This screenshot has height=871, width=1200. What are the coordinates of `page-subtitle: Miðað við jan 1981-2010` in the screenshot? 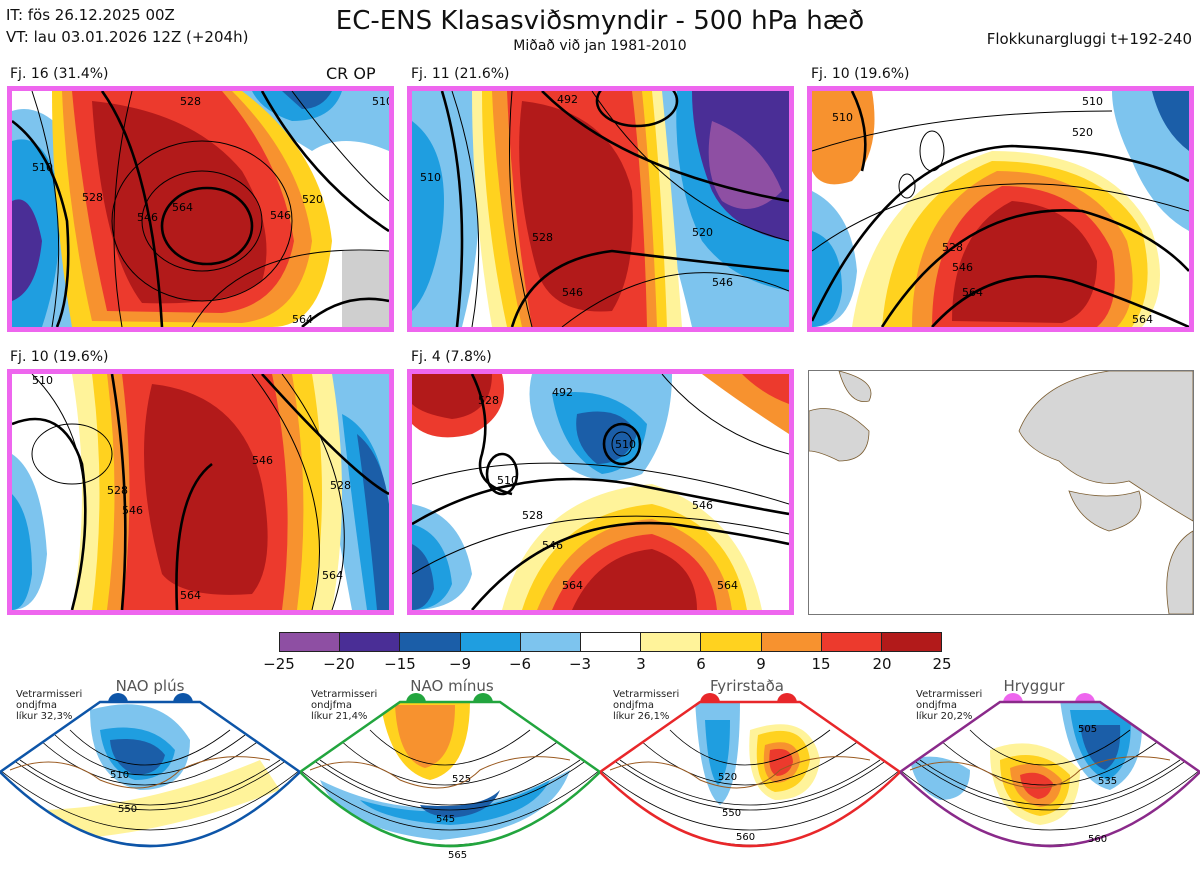 It's located at (600, 46).